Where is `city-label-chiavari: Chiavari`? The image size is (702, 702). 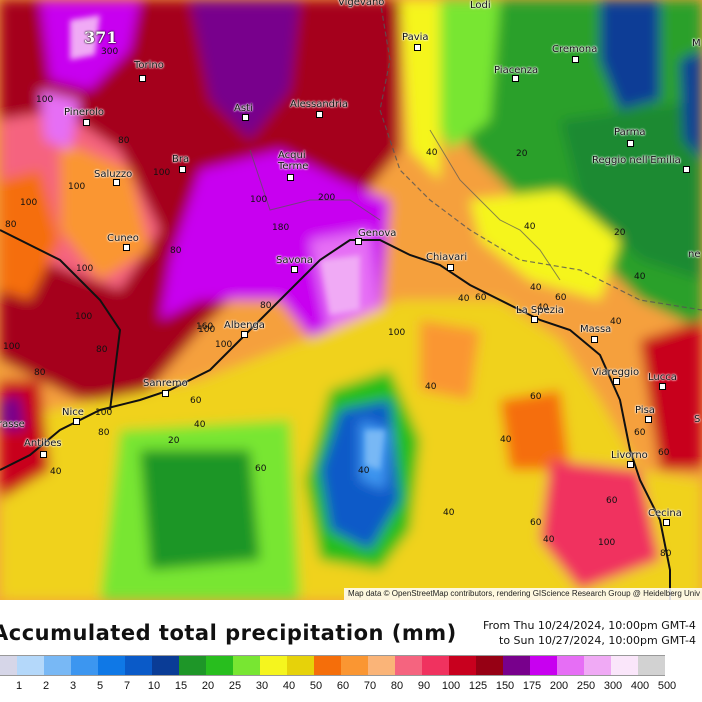
city-label-chiavari: Chiavari is located at coordinates (447, 257).